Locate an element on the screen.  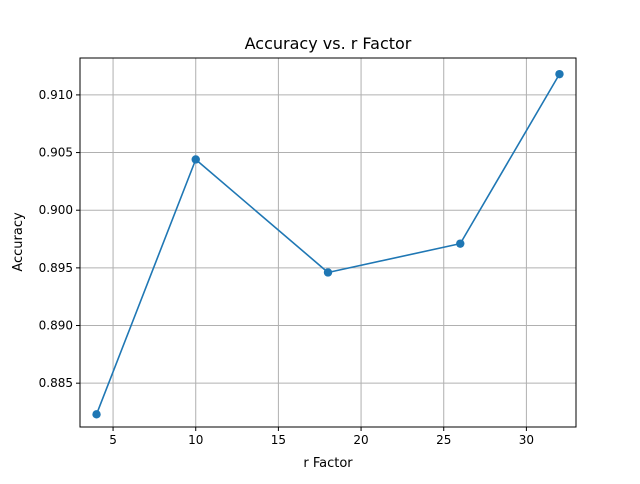
x-tick-label: 20 is located at coordinates (360, 440).